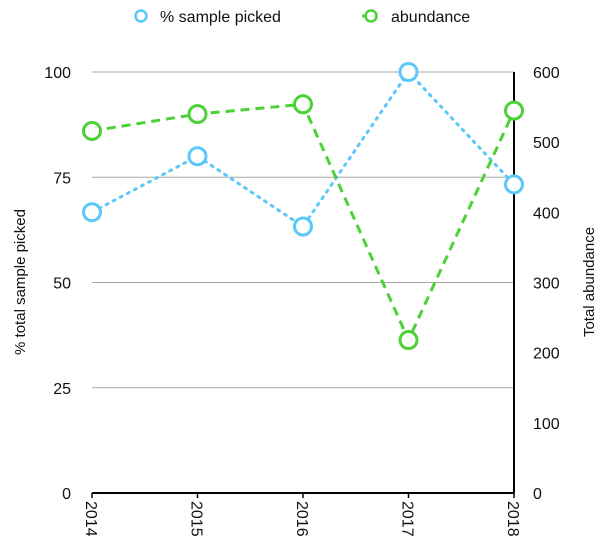 Image resolution: width=595 pixels, height=541 pixels. I want to click on legend-item-pct-sample-picked: % sample picked, so click(207, 17).